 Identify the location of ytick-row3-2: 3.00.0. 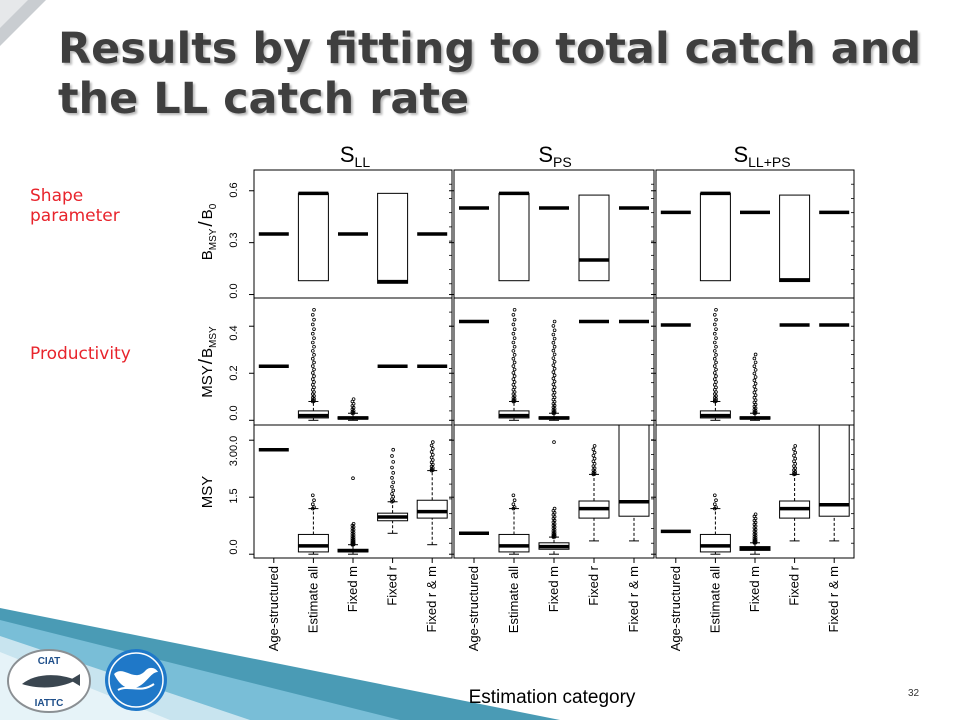
(234, 451).